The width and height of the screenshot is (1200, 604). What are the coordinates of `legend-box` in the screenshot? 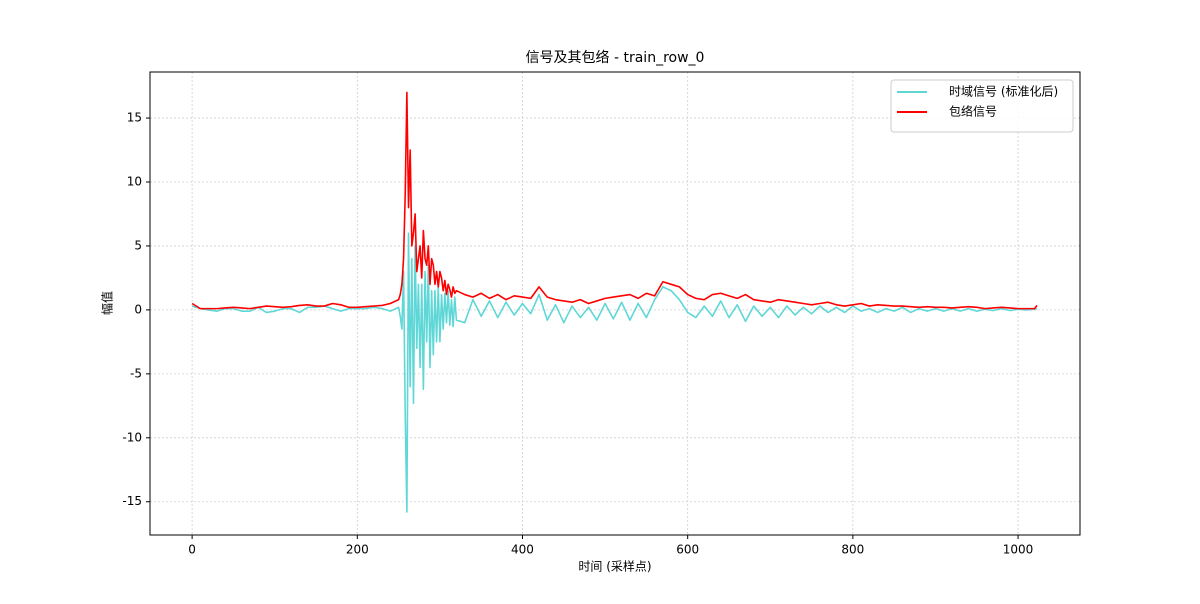 It's located at (982, 106).